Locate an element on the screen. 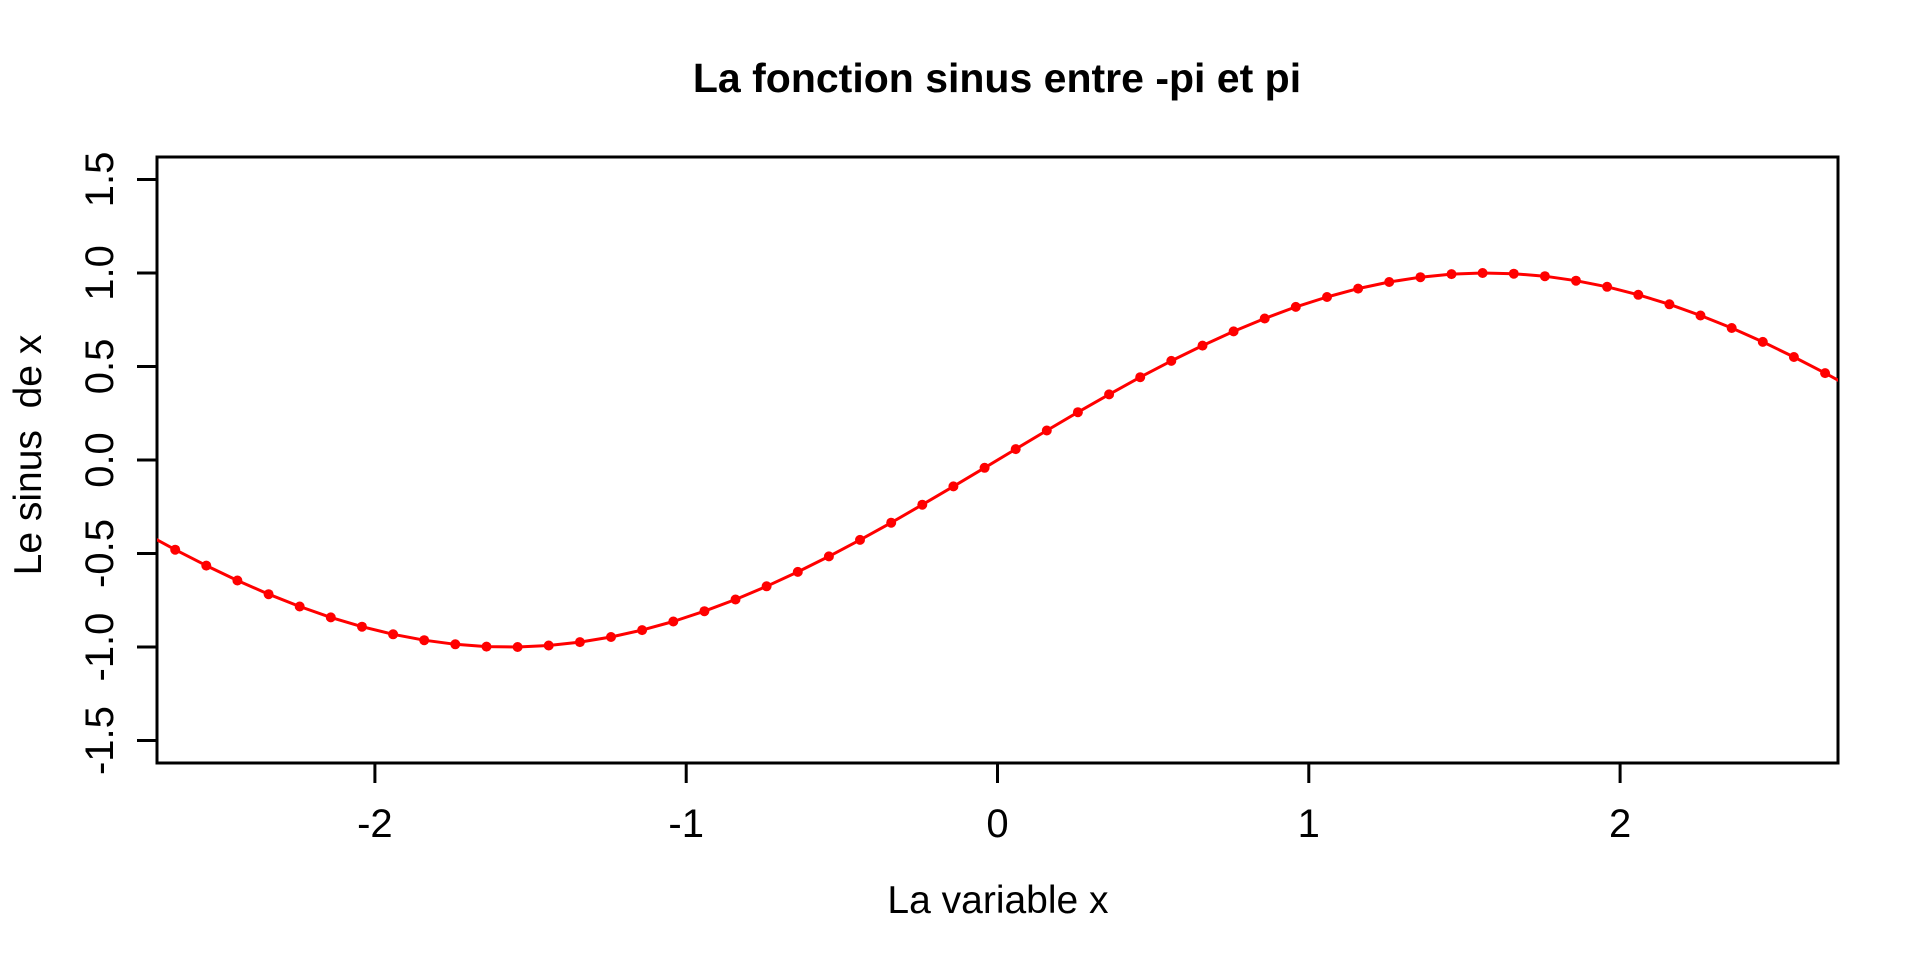 The image size is (1920, 960). y-tick-label: 0.5 is located at coordinates (100, 367).